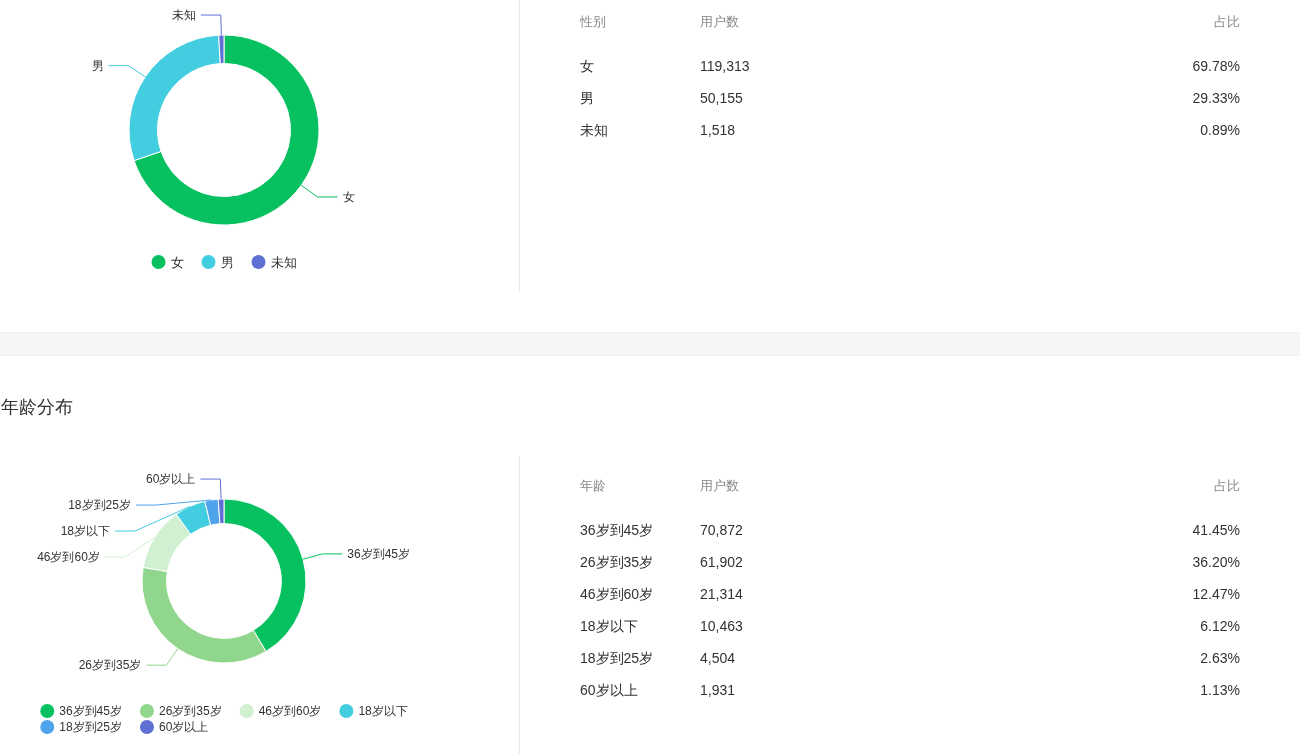 The image size is (1300, 754). What do you see at coordinates (183, 727) in the screenshot?
I see `legend-label: 60岁以上` at bounding box center [183, 727].